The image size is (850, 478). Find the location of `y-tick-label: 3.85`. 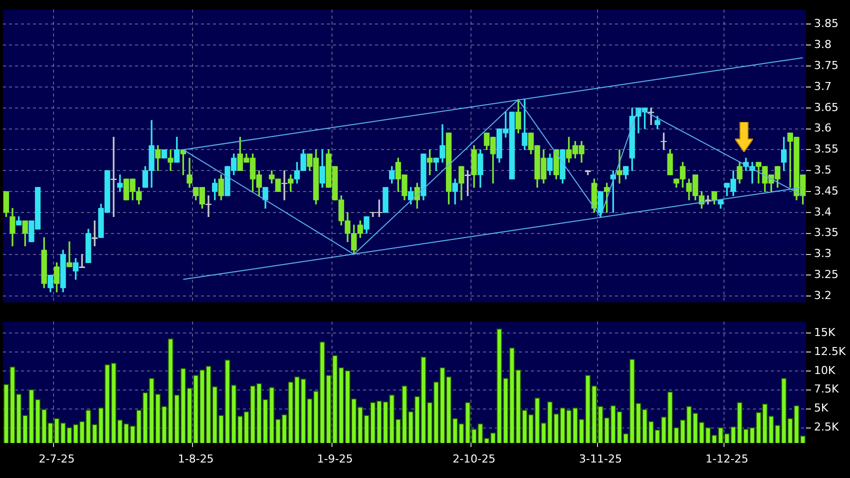

y-tick-label: 3.85 is located at coordinates (826, 23).